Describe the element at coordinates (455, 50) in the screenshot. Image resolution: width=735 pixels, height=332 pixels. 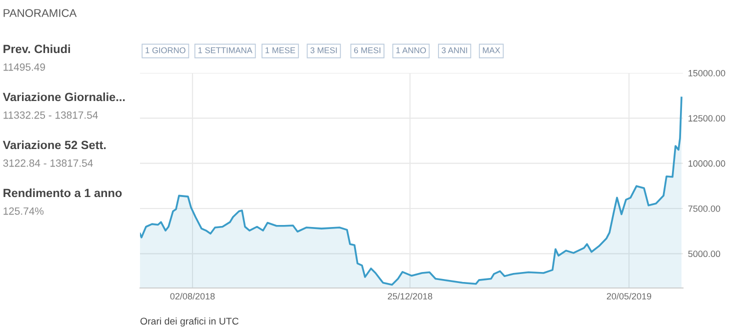
I see `text: 3 ANNI` at that location.